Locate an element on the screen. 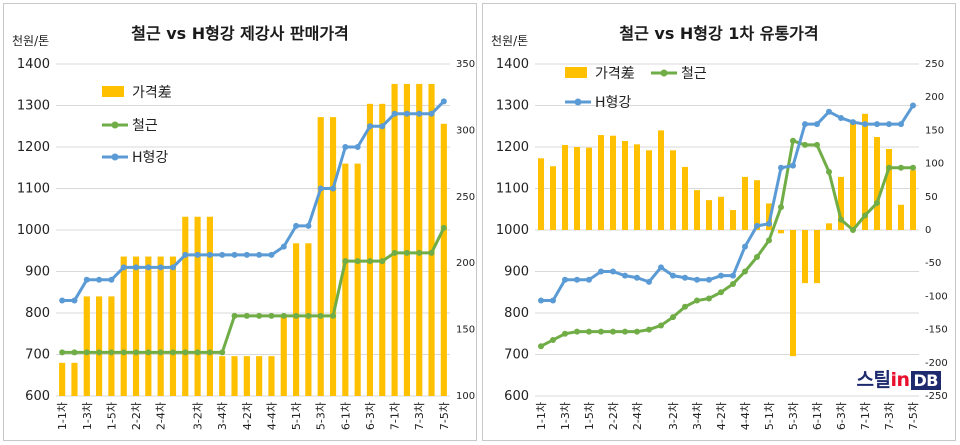 The image size is (960, 445). y2-tick-label: 200 is located at coordinates (465, 263).